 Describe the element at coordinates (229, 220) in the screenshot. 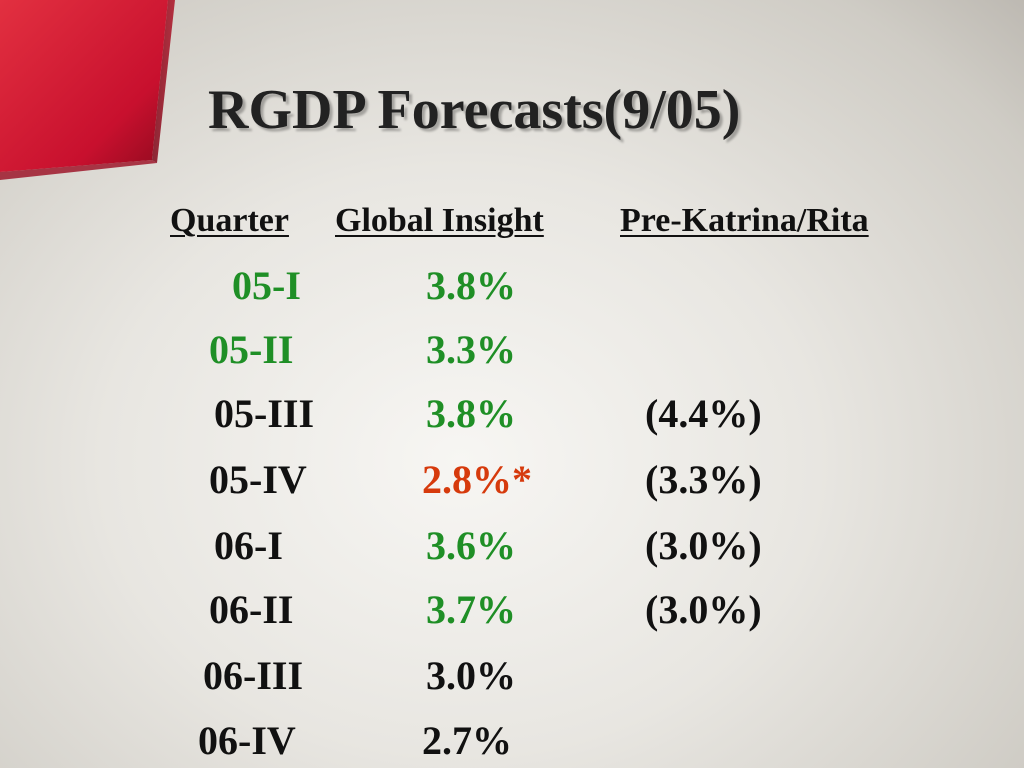

I see `header-quarter: Quarter` at that location.